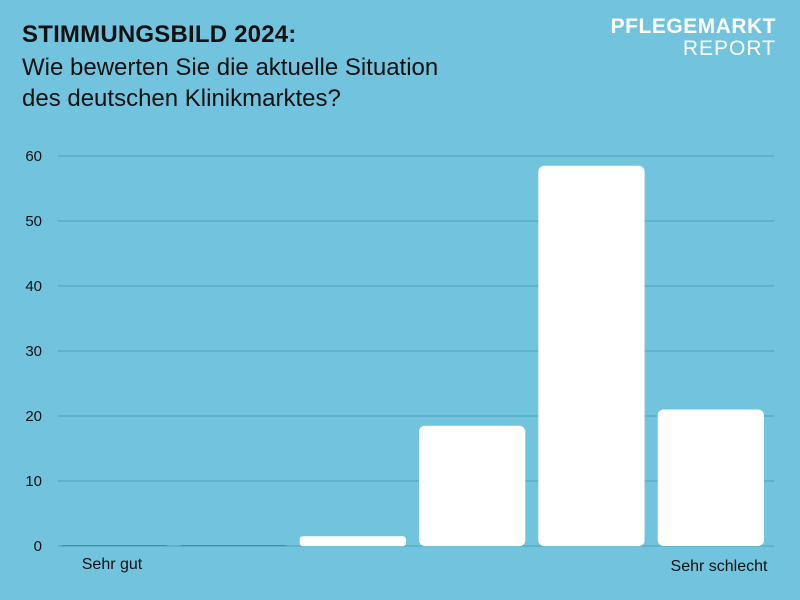 This screenshot has width=800, height=600. What do you see at coordinates (33, 481) in the screenshot?
I see `y-tick-label-10: 10` at bounding box center [33, 481].